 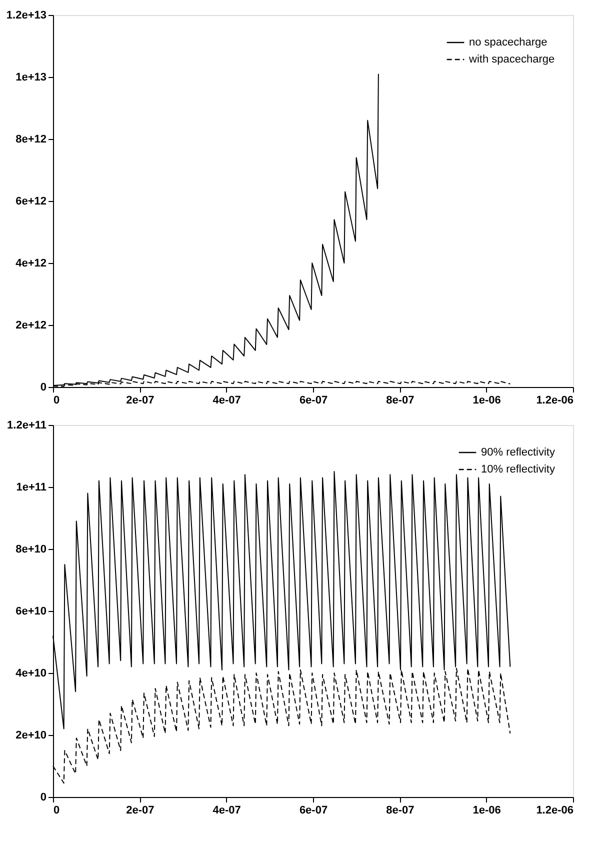 I want to click on legend-label: 10% reflectivity, so click(x=518, y=470).